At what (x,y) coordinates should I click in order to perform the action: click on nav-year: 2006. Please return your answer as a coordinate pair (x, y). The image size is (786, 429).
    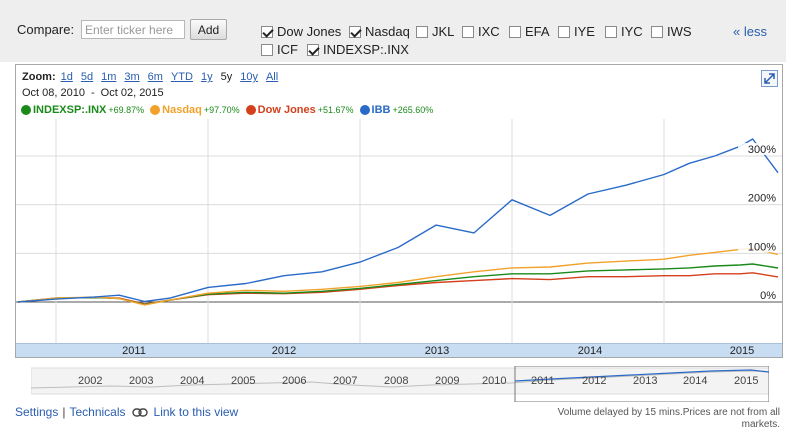
    Looking at the image, I should click on (294, 381).